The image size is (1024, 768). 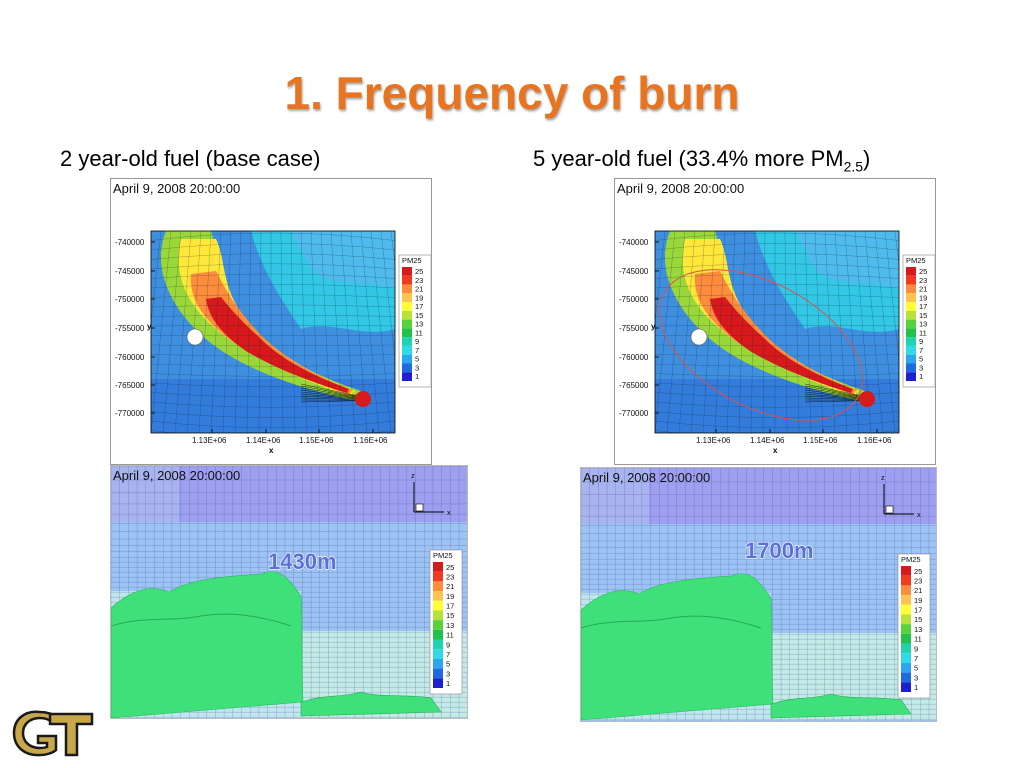 What do you see at coordinates (918, 610) in the screenshot?
I see `legend-value: 17` at bounding box center [918, 610].